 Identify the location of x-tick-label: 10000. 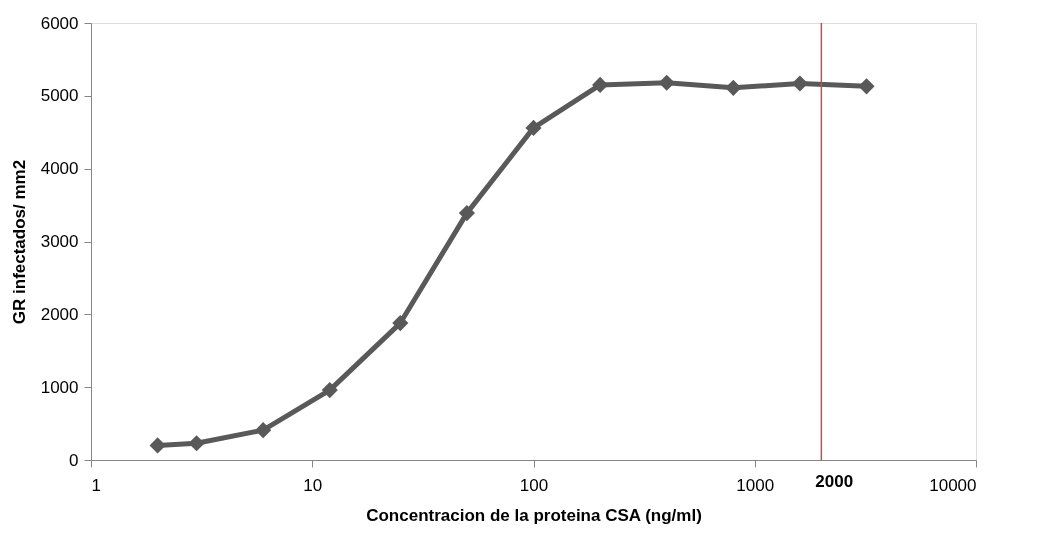
(953, 485).